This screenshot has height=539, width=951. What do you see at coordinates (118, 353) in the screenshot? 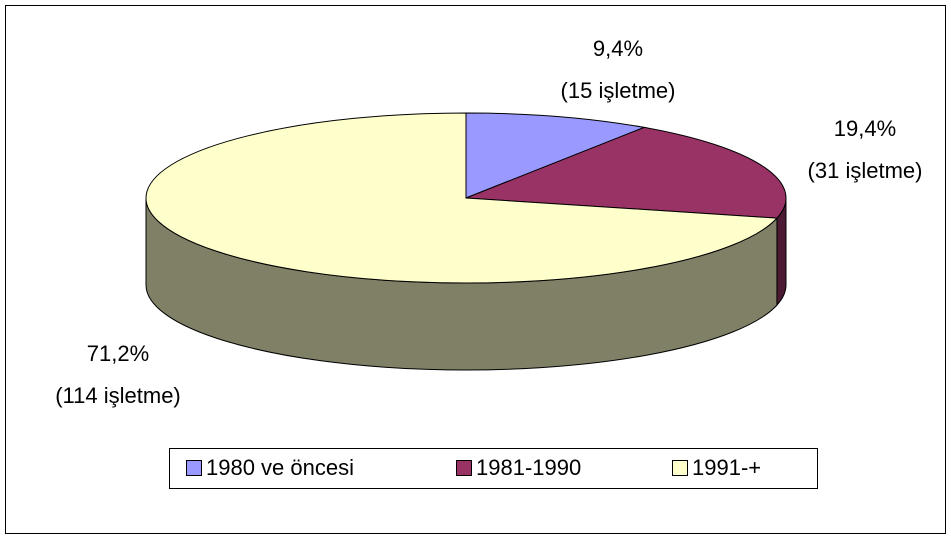
I see `data-label: 71,2%` at bounding box center [118, 353].